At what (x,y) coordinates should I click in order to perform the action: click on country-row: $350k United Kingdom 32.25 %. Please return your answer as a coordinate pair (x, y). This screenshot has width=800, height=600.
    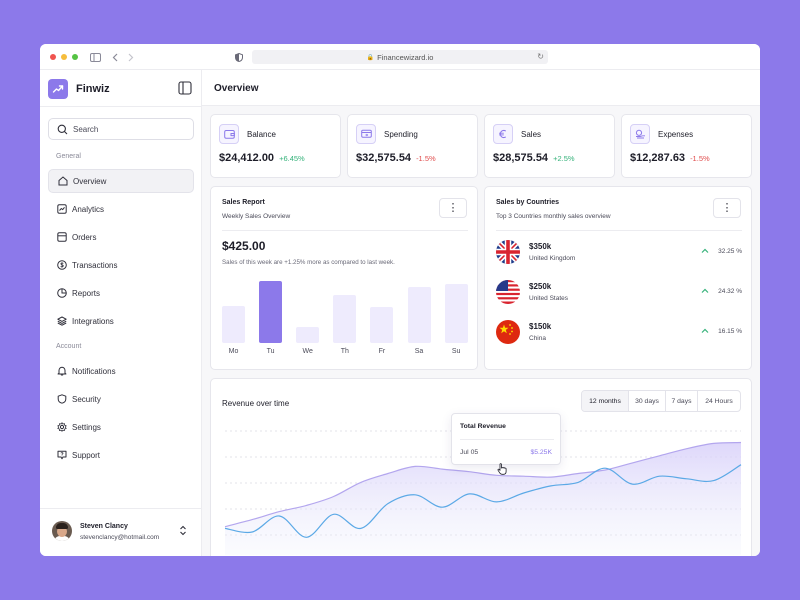
    Looking at the image, I should click on (619, 253).